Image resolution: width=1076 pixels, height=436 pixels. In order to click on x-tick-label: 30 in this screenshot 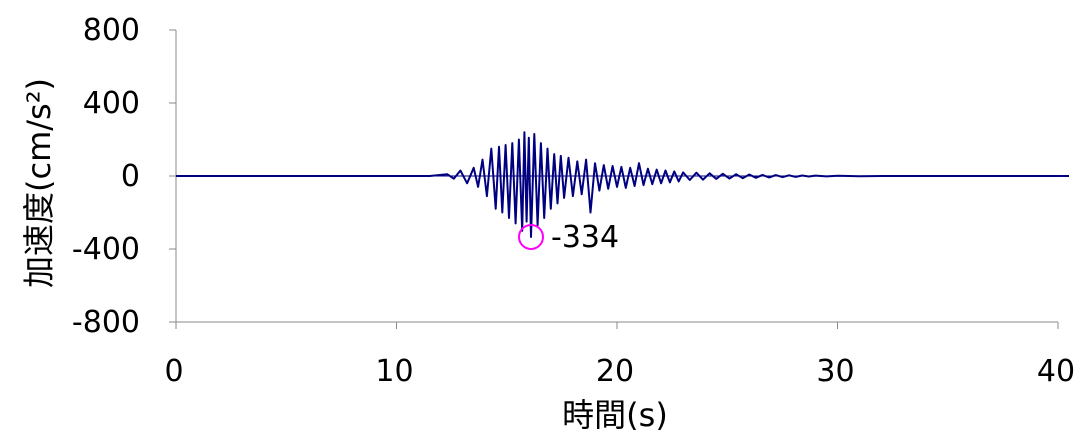, I will do `click(835, 371)`.